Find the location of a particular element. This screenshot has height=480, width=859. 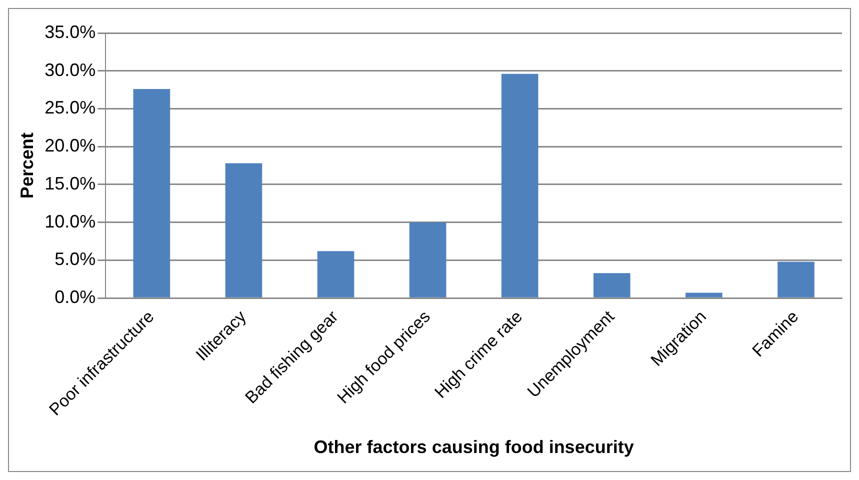

y-tick-label: 5.0% is located at coordinates (75, 259).